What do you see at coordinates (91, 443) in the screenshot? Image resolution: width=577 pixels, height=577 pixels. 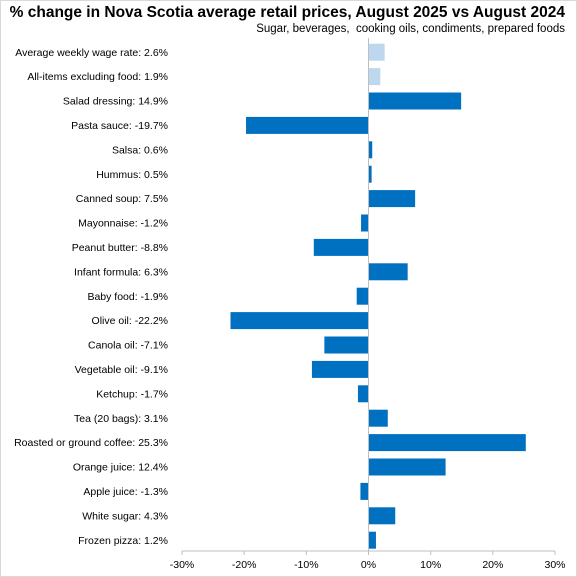 I see `category-label-roasted-or-ground-coffee-25-3: Roasted or ground coffee: 25.3%` at bounding box center [91, 443].